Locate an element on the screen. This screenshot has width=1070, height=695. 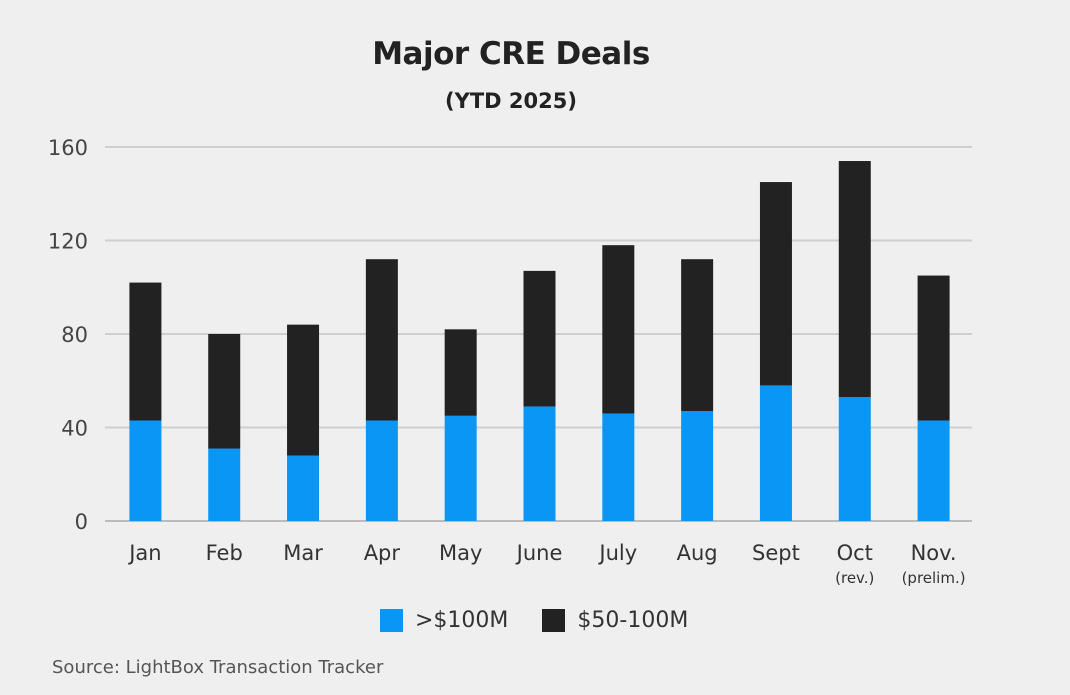
y-tick-label: 160 is located at coordinates (68, 148).